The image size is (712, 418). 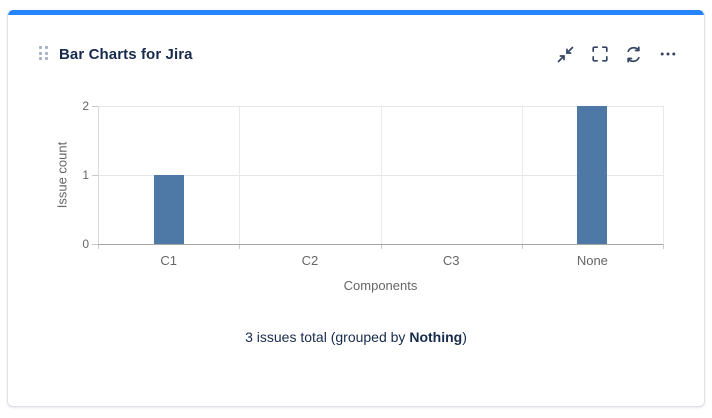 I want to click on drag-handle-icon, so click(x=44, y=54).